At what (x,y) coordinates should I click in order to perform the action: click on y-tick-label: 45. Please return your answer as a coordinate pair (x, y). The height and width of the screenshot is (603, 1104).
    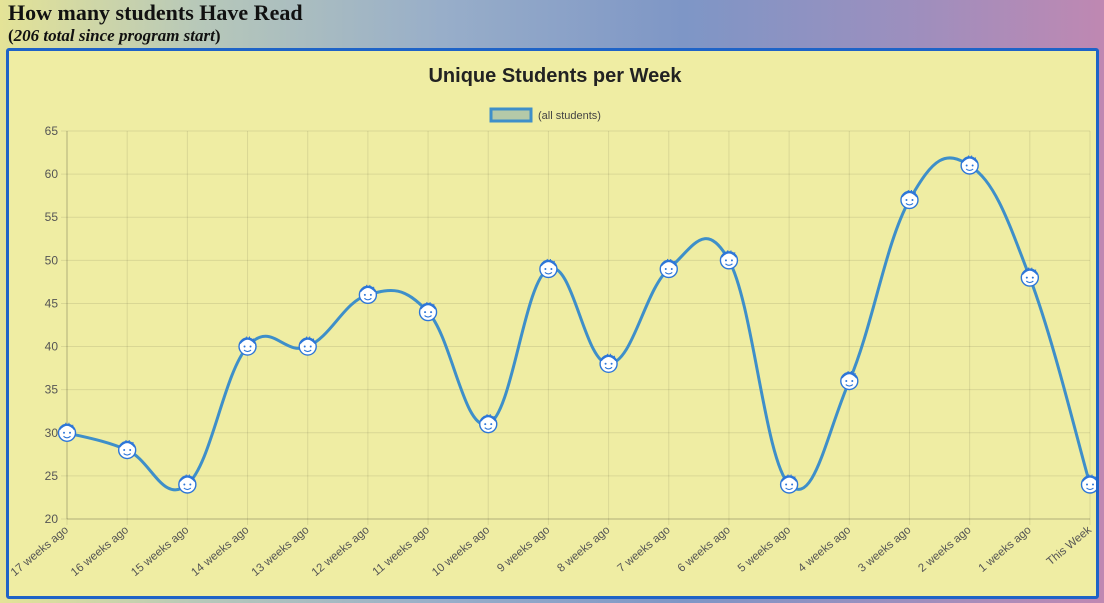
    Looking at the image, I should click on (52, 303).